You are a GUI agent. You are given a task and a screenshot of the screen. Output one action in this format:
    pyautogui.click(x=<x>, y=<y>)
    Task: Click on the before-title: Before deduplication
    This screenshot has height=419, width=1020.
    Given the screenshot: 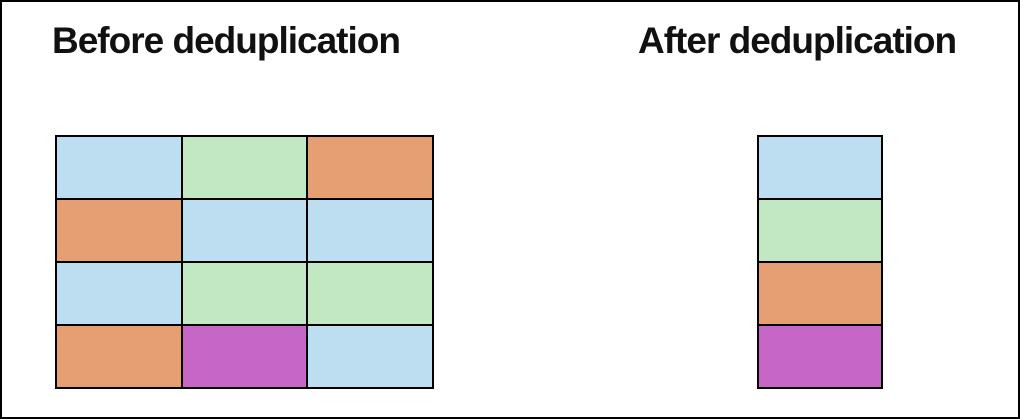 What is the action you would take?
    pyautogui.click(x=226, y=40)
    